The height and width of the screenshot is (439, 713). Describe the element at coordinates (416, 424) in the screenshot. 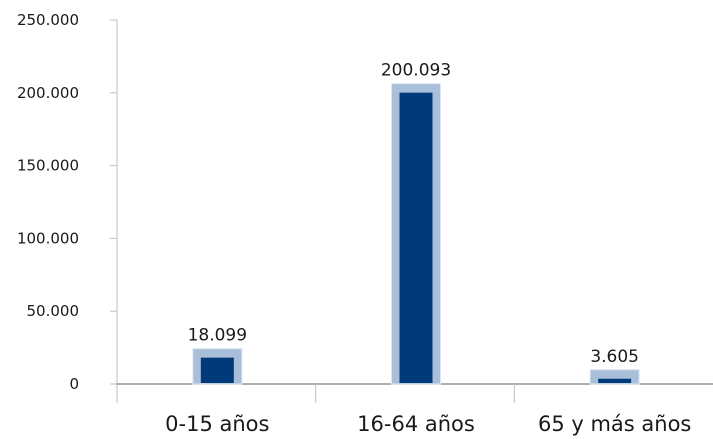

I see `x-category-label: 16-64 años` at that location.